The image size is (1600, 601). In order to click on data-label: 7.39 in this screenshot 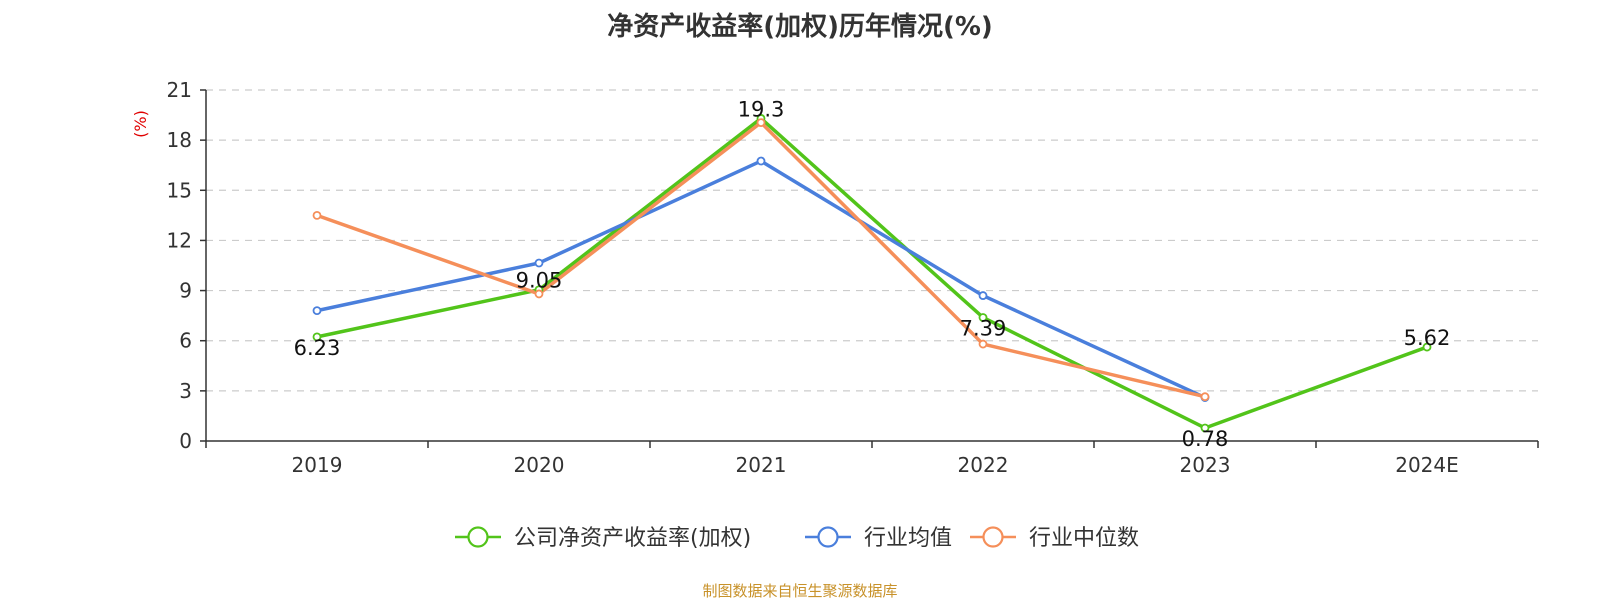, I will do `click(983, 328)`.